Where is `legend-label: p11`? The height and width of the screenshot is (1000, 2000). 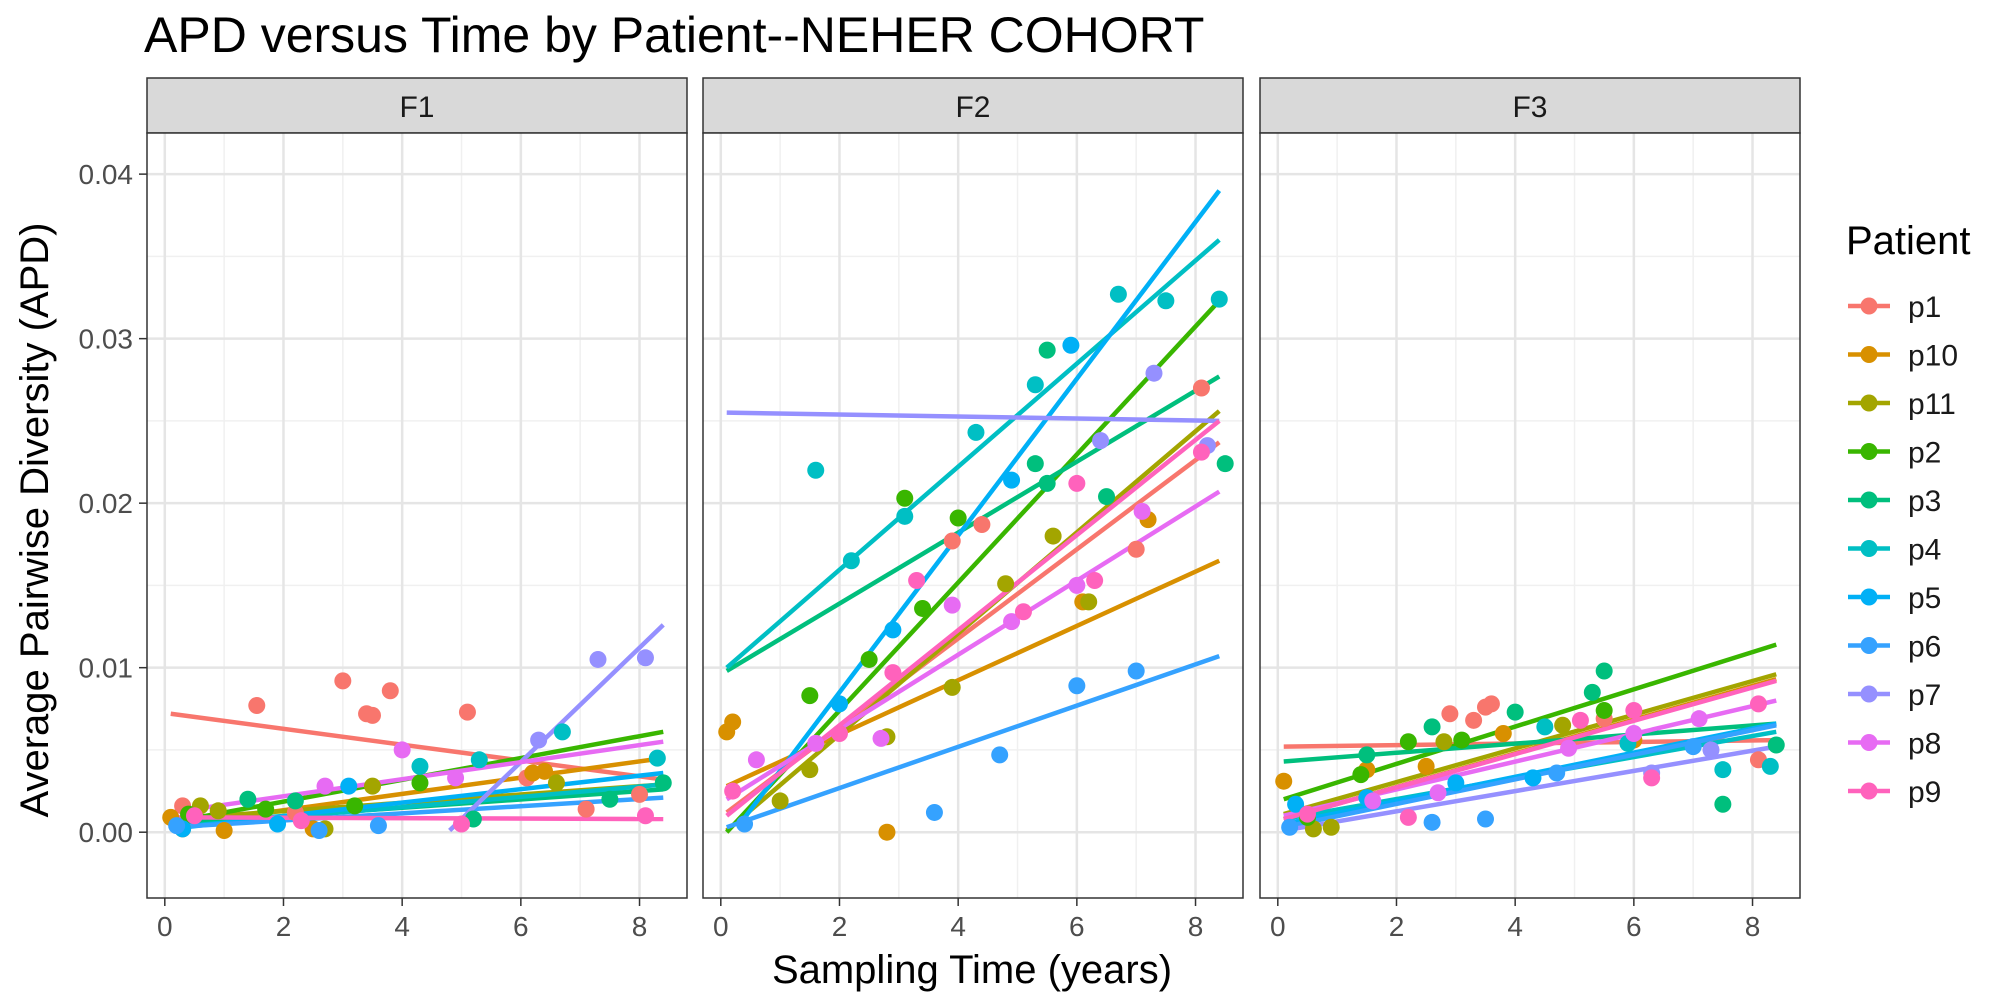
legend-label: p11 is located at coordinates (1932, 404).